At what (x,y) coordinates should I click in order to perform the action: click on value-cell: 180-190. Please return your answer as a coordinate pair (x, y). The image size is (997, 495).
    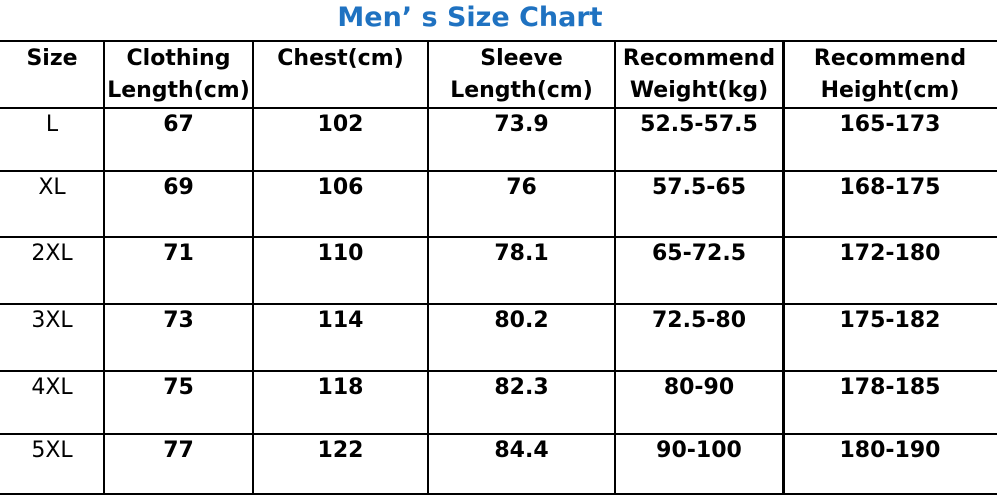
    Looking at the image, I should click on (890, 450).